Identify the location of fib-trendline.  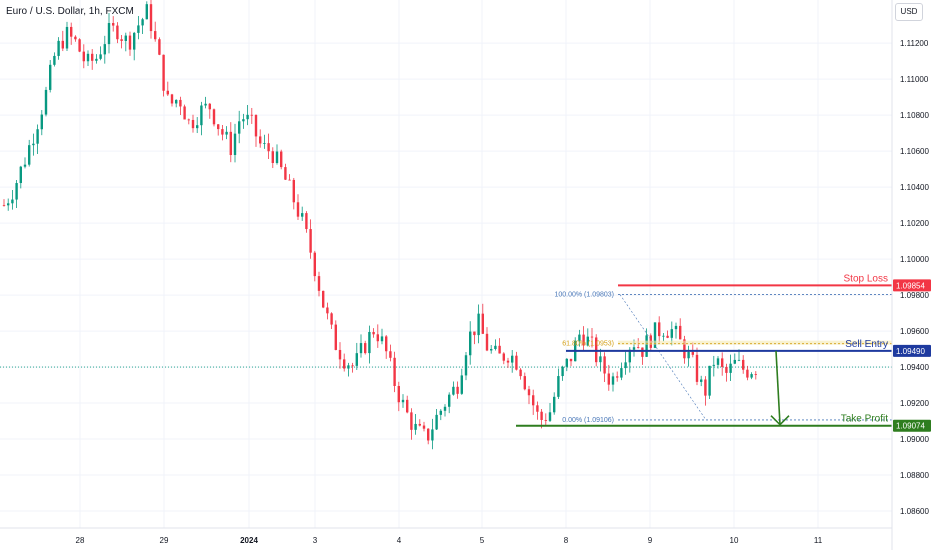
(663, 357).